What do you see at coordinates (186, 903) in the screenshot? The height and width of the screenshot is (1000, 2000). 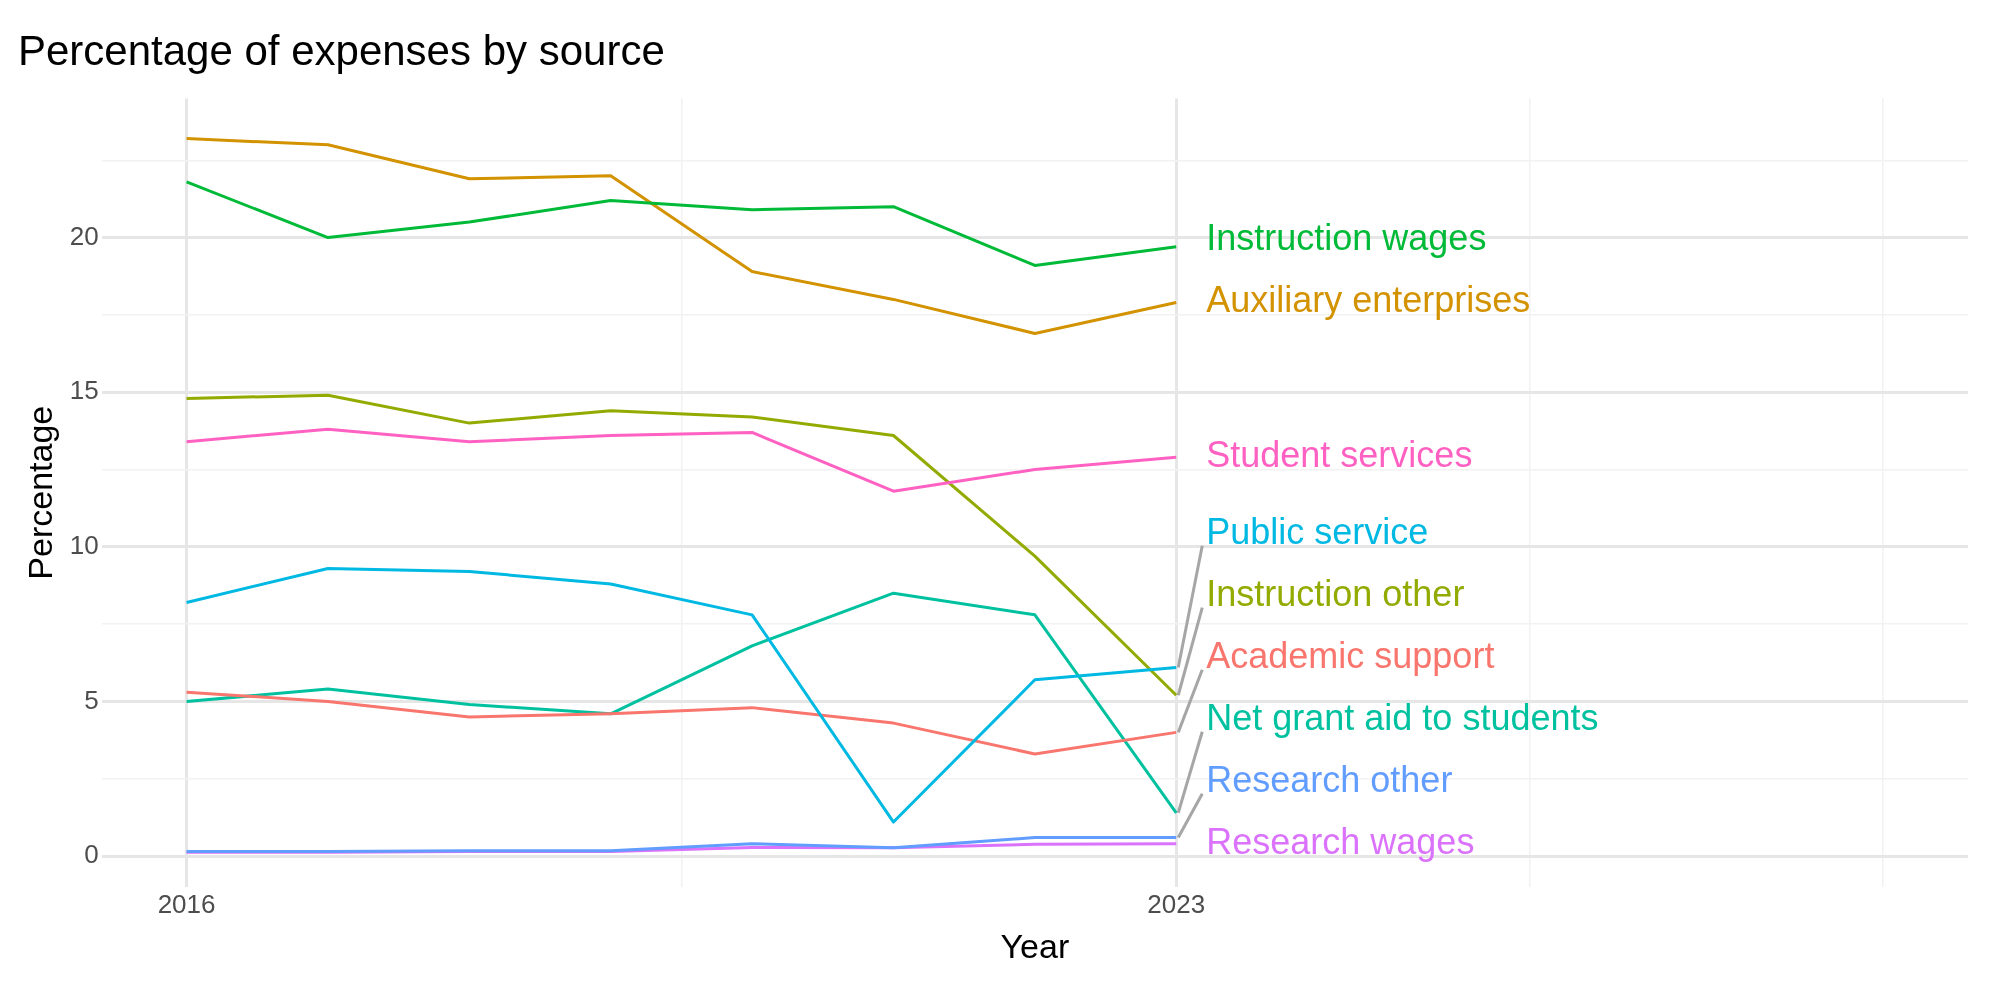 I see `x-tick-label: 2016` at bounding box center [186, 903].